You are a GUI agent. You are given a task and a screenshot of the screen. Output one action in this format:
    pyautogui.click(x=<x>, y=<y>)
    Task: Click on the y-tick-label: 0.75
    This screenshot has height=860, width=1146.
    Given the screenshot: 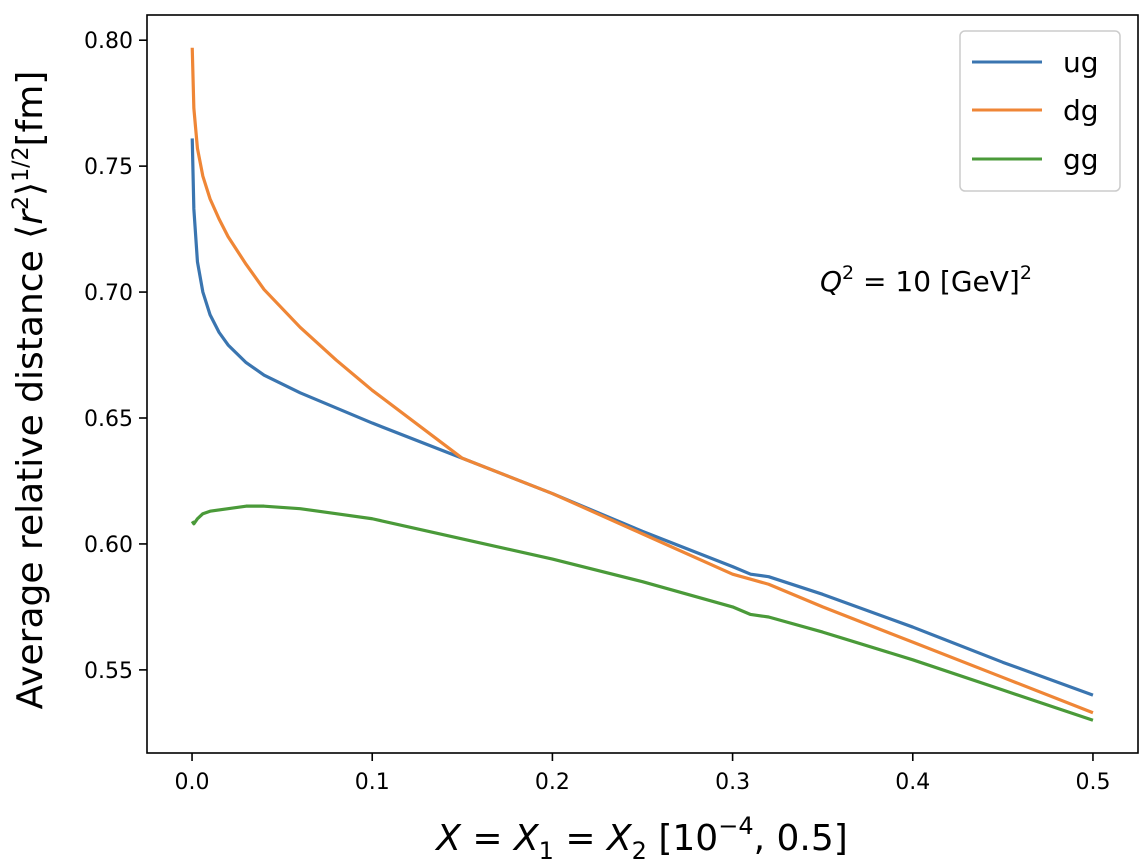 What is the action you would take?
    pyautogui.click(x=108, y=167)
    